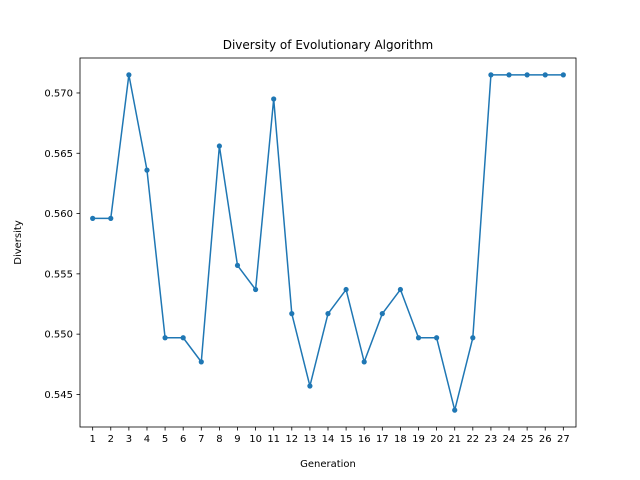 The image size is (640, 480). I want to click on x-tick-label: 22, so click(472, 439).